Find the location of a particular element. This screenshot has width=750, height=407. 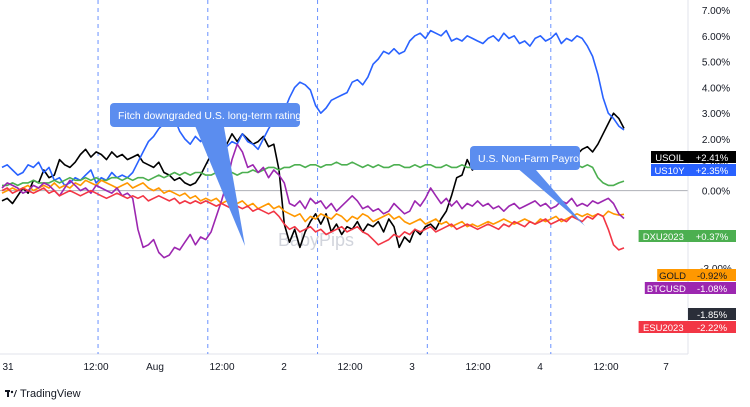

annotation-nfp-pointer is located at coordinates (552, 198).